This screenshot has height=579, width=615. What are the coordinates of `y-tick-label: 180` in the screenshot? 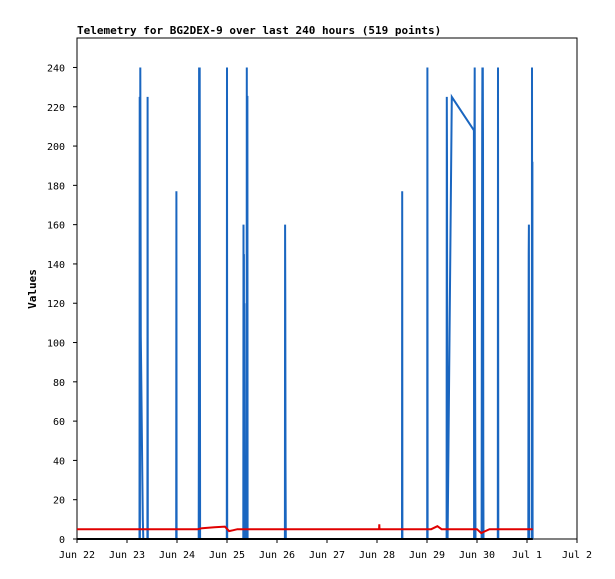 It's located at (56, 186).